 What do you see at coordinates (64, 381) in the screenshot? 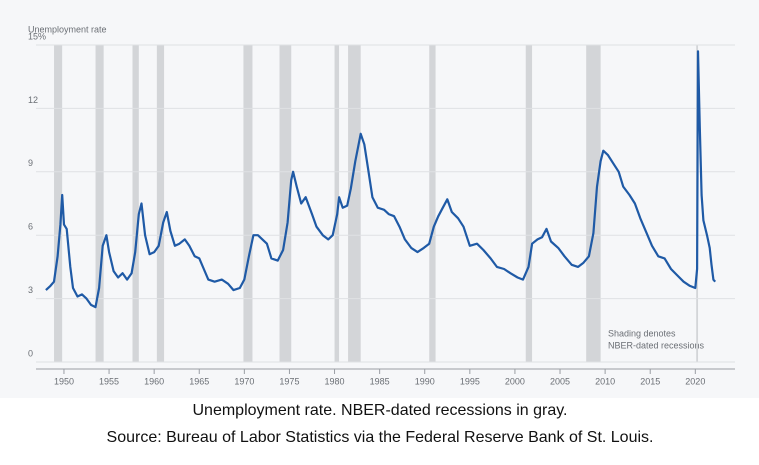
I see `x-tick-label: 1950` at bounding box center [64, 381].